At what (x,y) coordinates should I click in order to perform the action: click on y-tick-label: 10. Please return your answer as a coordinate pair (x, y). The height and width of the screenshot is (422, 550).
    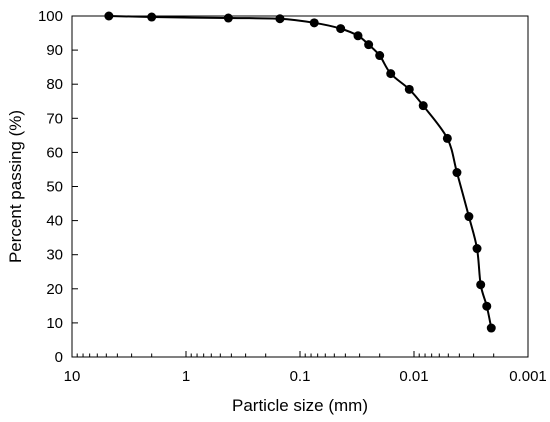
    Looking at the image, I should click on (54, 323).